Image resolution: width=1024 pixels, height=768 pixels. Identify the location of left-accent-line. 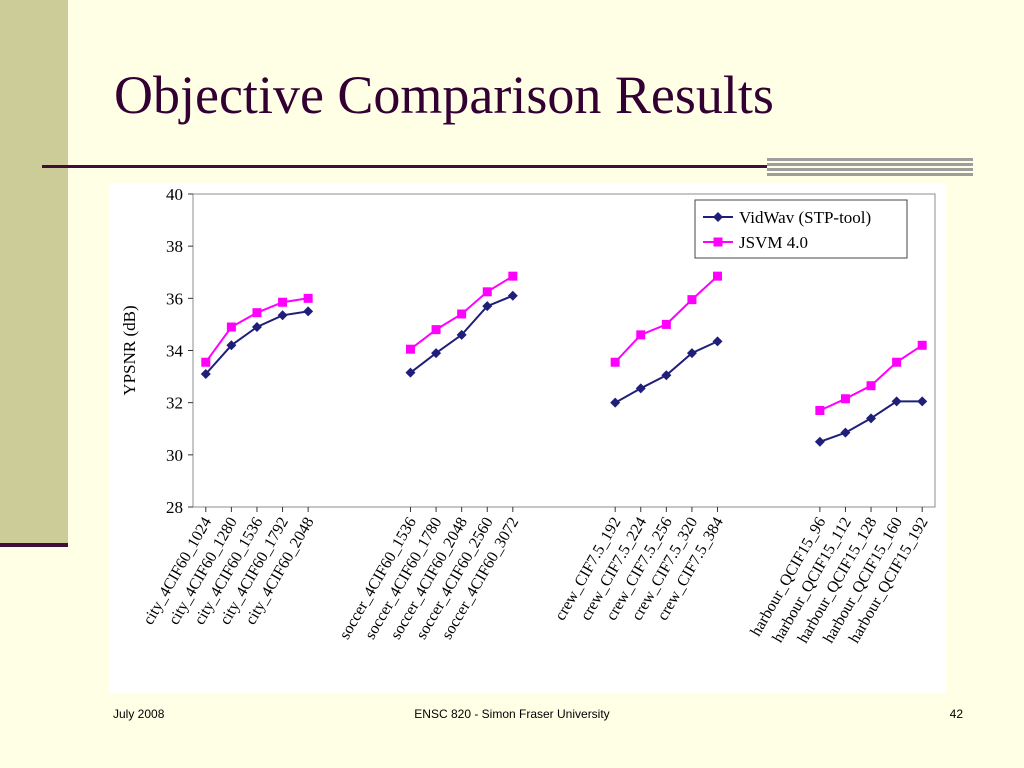
(34, 545).